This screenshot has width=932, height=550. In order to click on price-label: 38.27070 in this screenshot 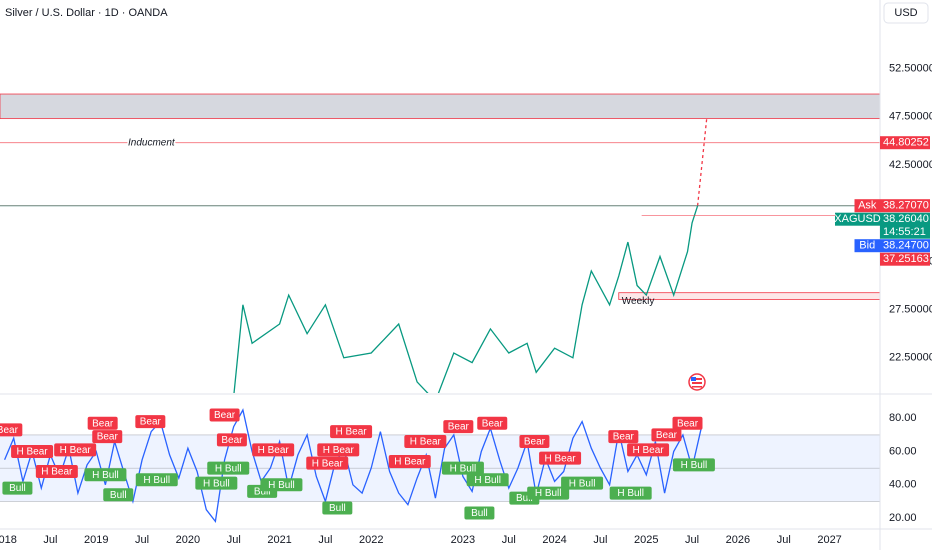, I will do `click(906, 206)`.